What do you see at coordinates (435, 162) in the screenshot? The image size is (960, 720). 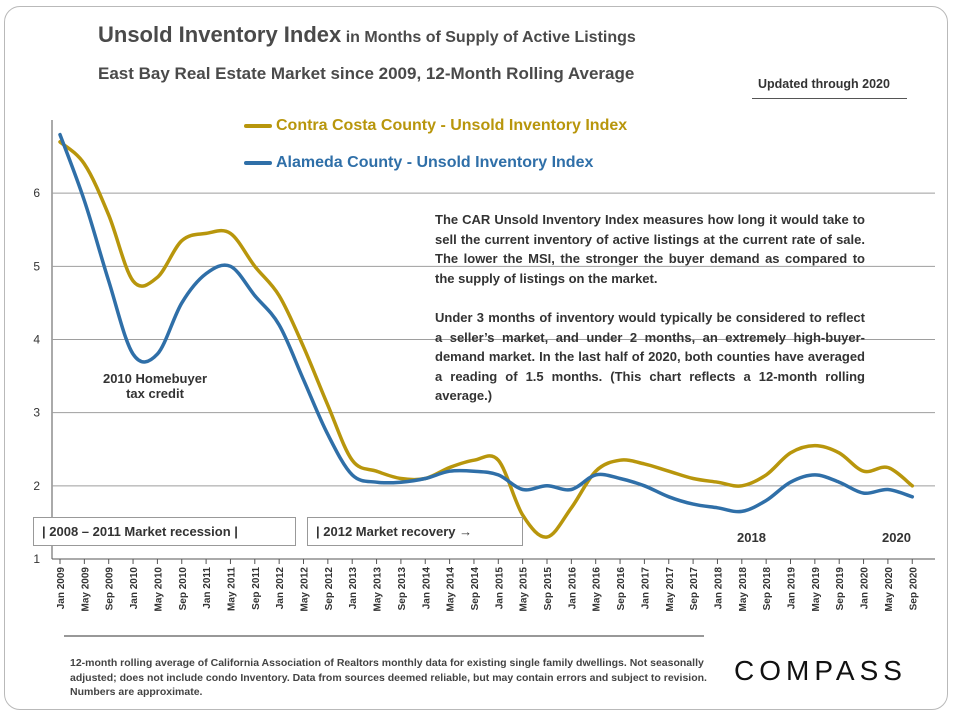 I see `legend-label-alameda: Alameda County - Unsold Inventory Index` at bounding box center [435, 162].